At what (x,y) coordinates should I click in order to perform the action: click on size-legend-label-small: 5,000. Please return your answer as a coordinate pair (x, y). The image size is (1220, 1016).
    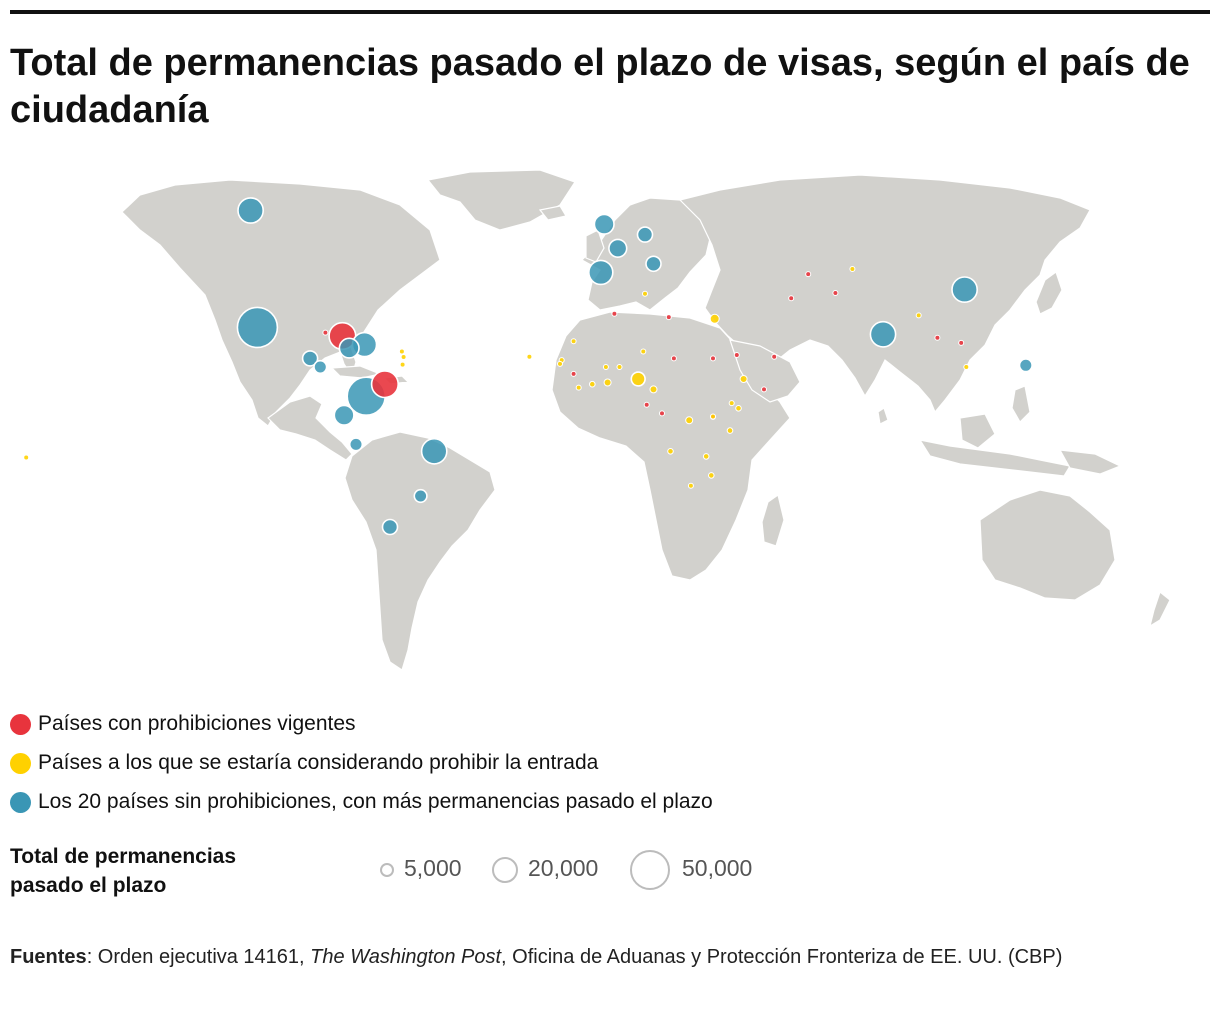
    Looking at the image, I should click on (433, 868).